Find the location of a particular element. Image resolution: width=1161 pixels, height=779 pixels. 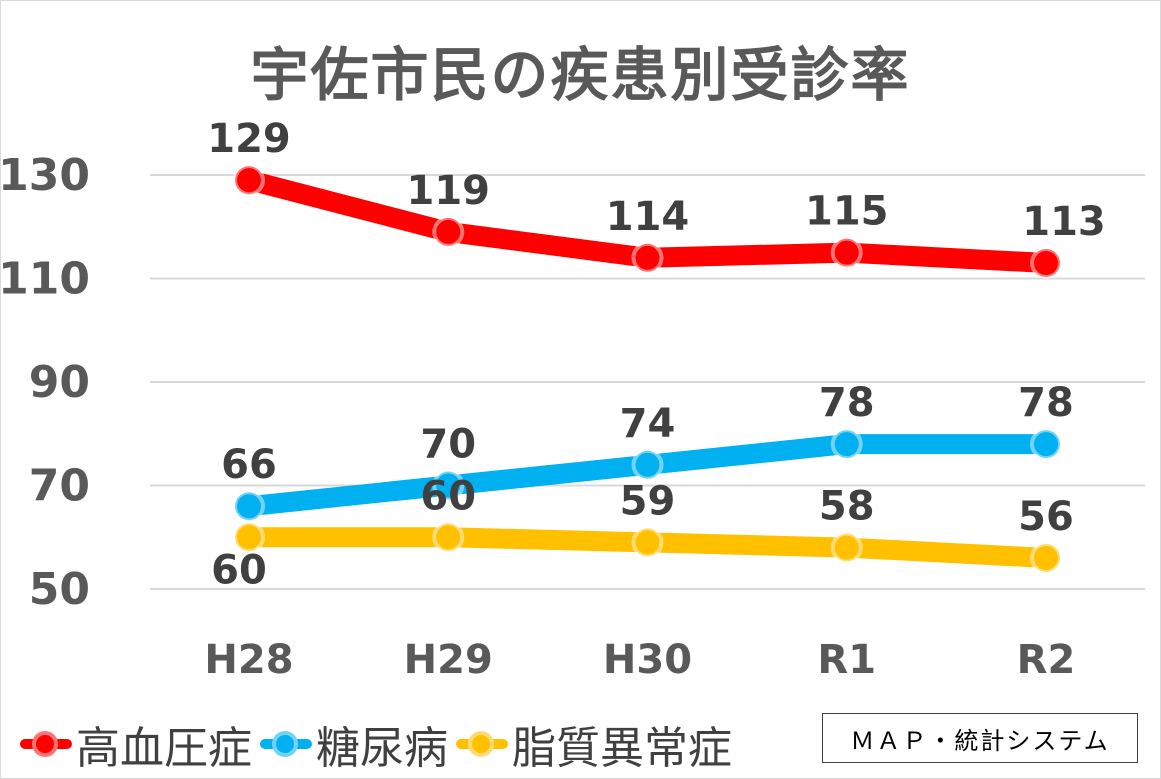

x-tick-label-H30: H30 is located at coordinates (647, 660).